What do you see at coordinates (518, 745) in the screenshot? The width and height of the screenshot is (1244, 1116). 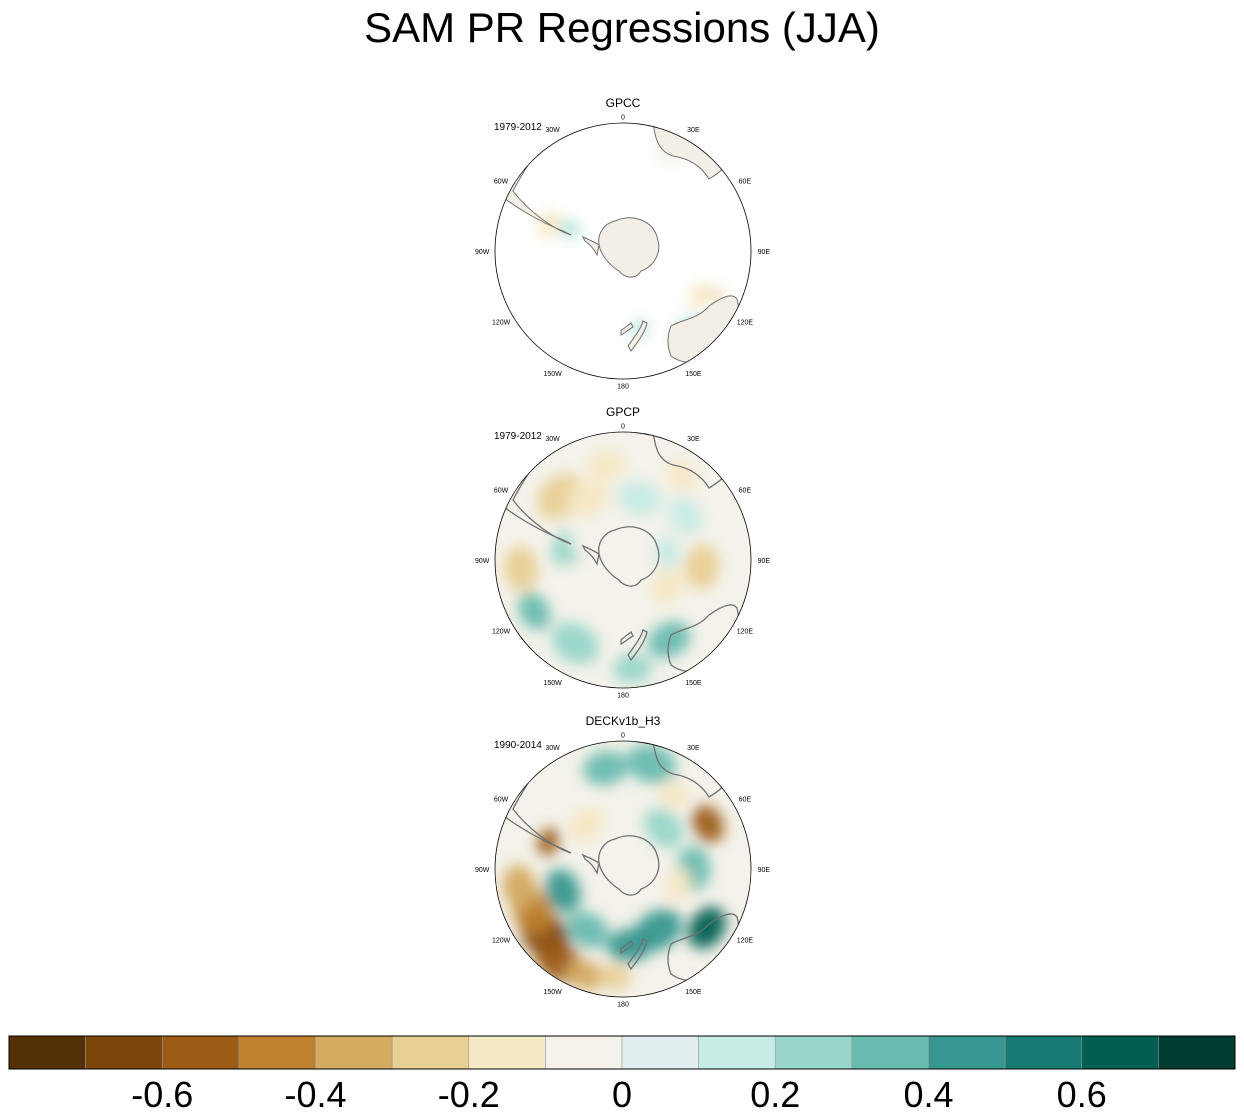 I see `panel-period: 1990-2014` at bounding box center [518, 745].